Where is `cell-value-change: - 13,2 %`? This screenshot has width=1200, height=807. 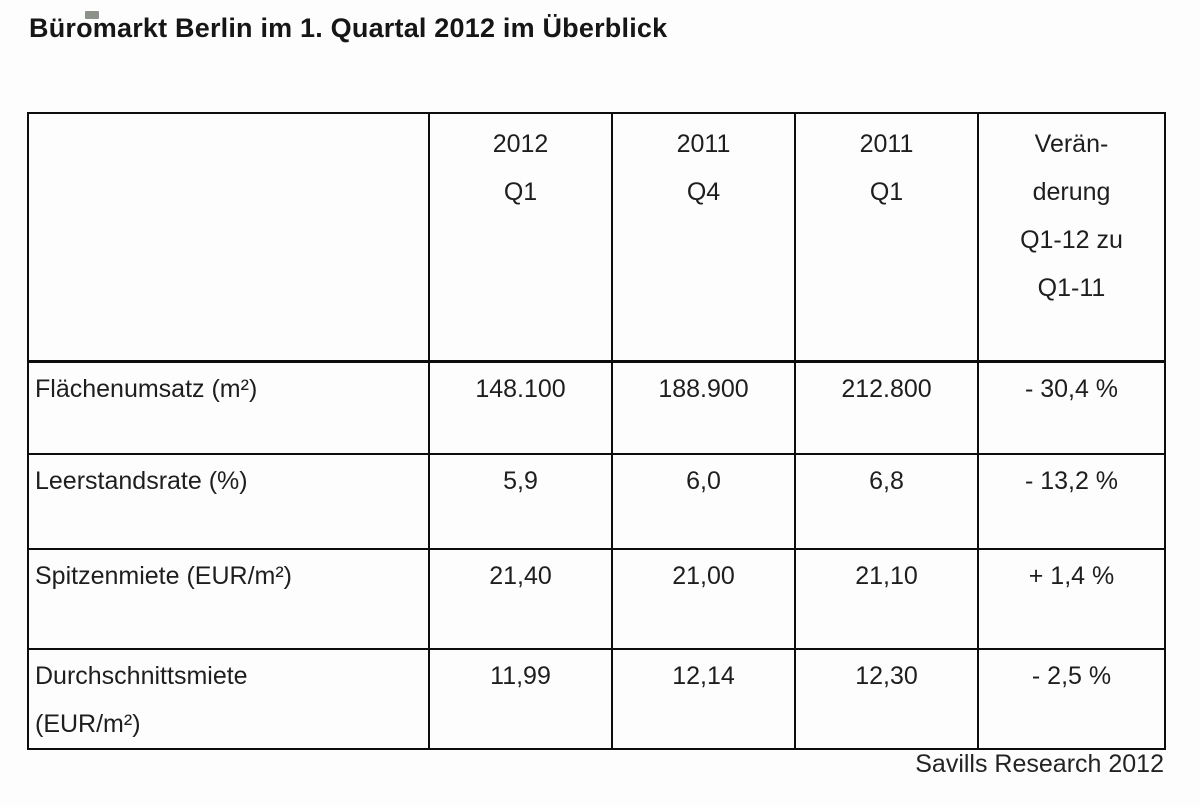 cell-value-change: - 13,2 % is located at coordinates (1071, 501).